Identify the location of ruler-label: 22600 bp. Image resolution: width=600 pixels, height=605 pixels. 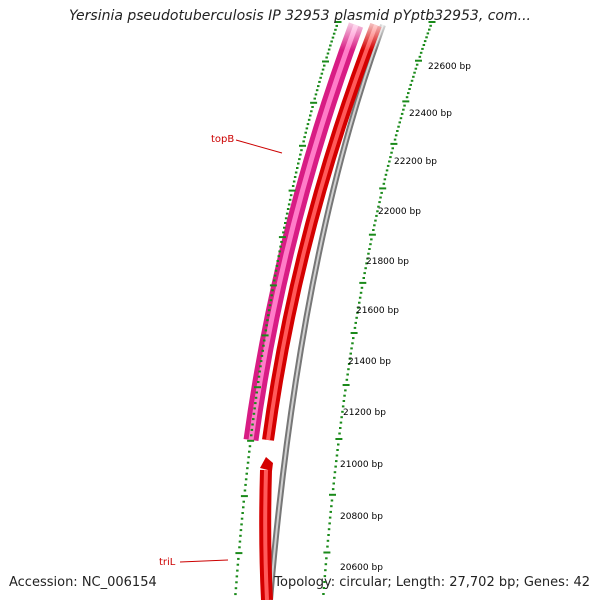
(449, 67).